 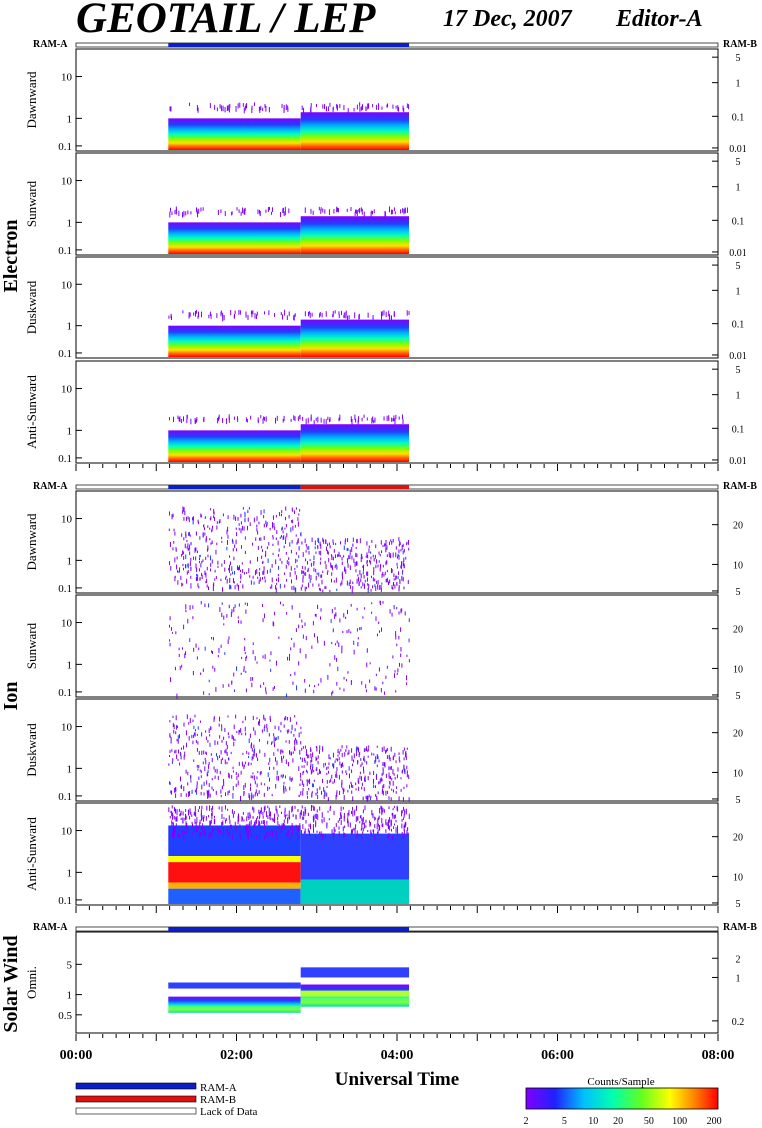 I want to click on spectrogram-band, so click(x=355, y=235).